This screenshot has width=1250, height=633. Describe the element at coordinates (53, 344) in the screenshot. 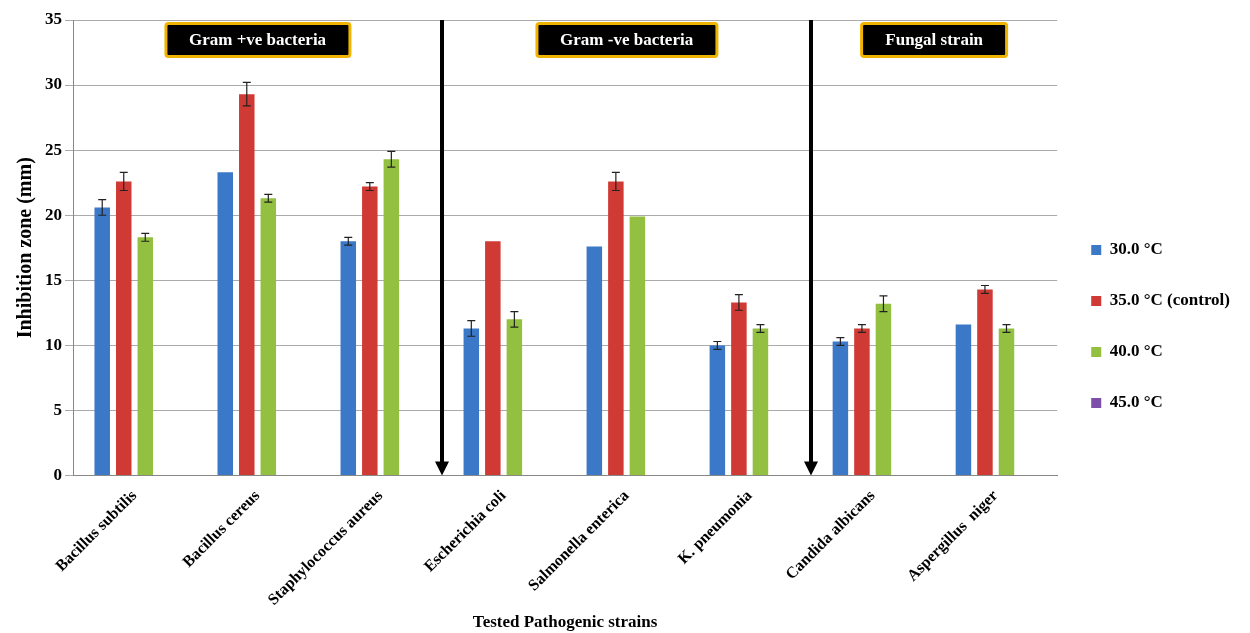

I see `y-tick-label: 10` at that location.